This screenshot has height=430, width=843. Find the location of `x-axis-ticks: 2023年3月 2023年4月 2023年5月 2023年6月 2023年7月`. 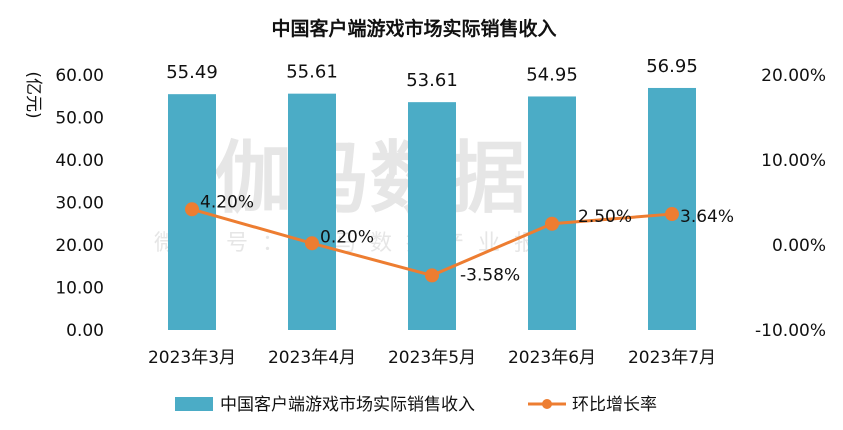

x-axis-ticks: 2023年3月 2023年4月 2023年5月 2023年6月 2023年7月 is located at coordinates (432, 358).